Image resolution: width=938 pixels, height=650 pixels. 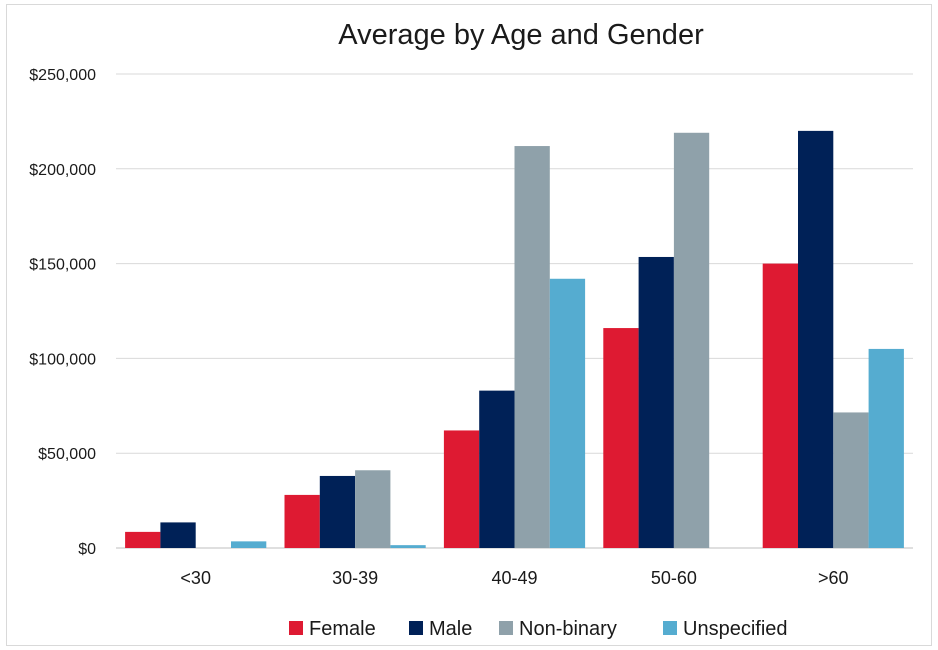 I want to click on y-tick-label: $100,000, so click(x=62, y=359).